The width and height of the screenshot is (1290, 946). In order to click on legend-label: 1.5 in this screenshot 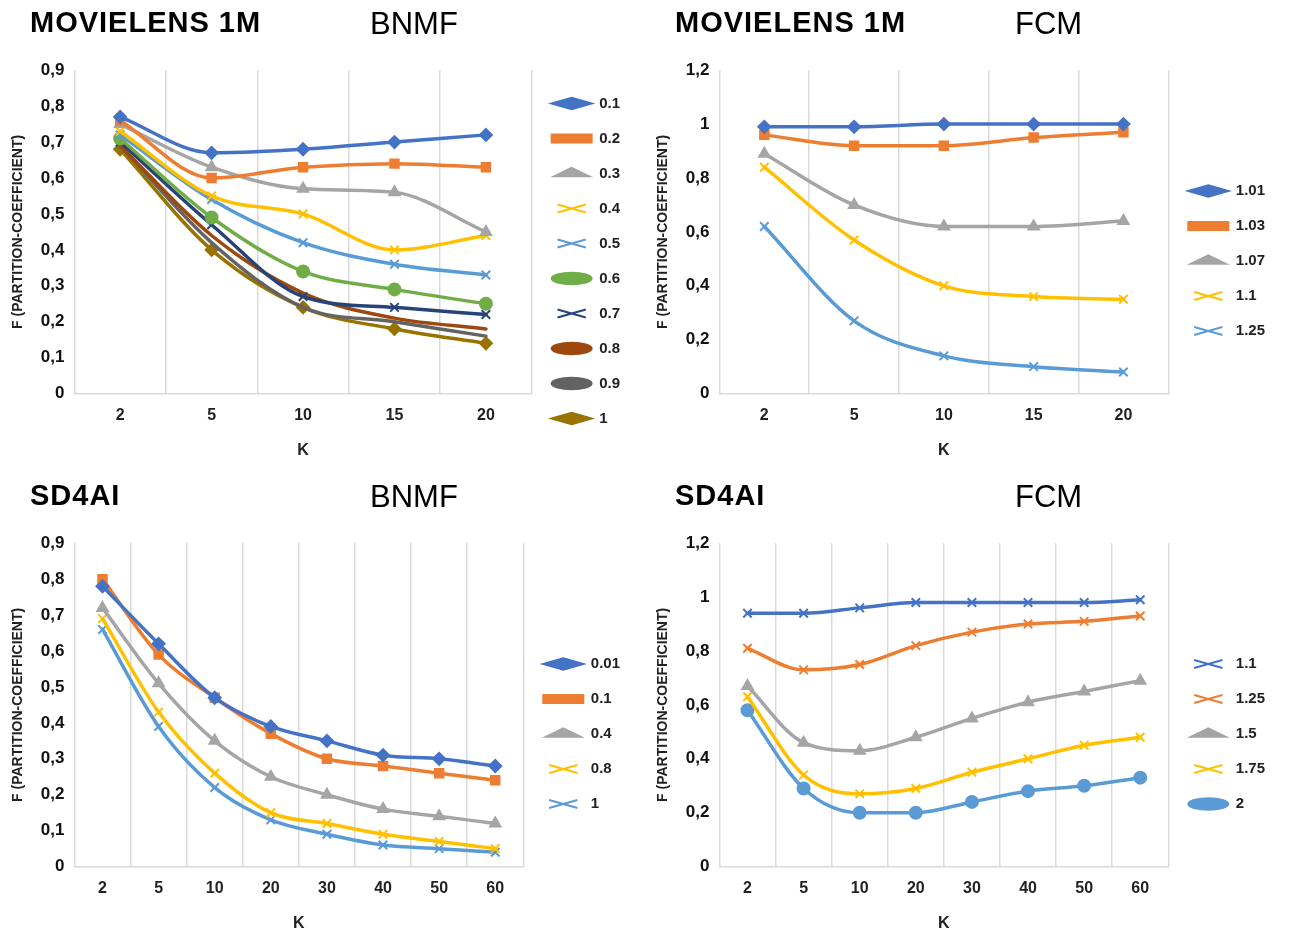, I will do `click(1246, 733)`.